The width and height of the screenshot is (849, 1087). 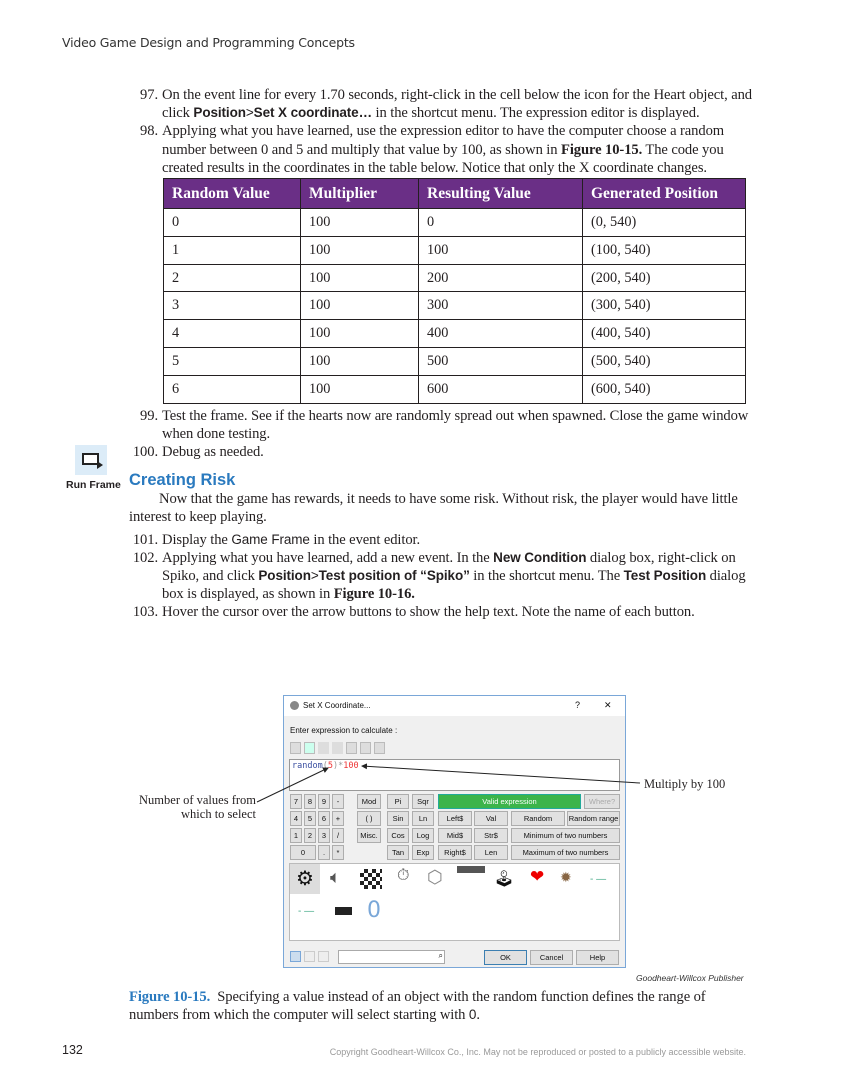 I want to click on function-button: Misc., so click(x=369, y=835).